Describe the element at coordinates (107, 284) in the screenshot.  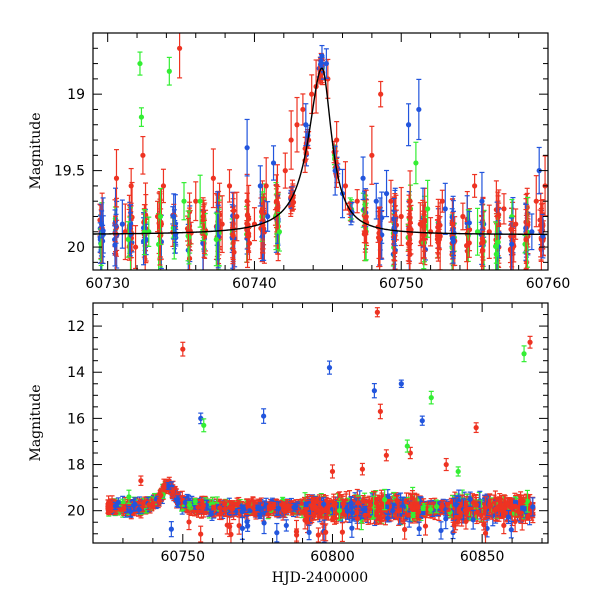
I see `x-tick-label: 60730` at that location.